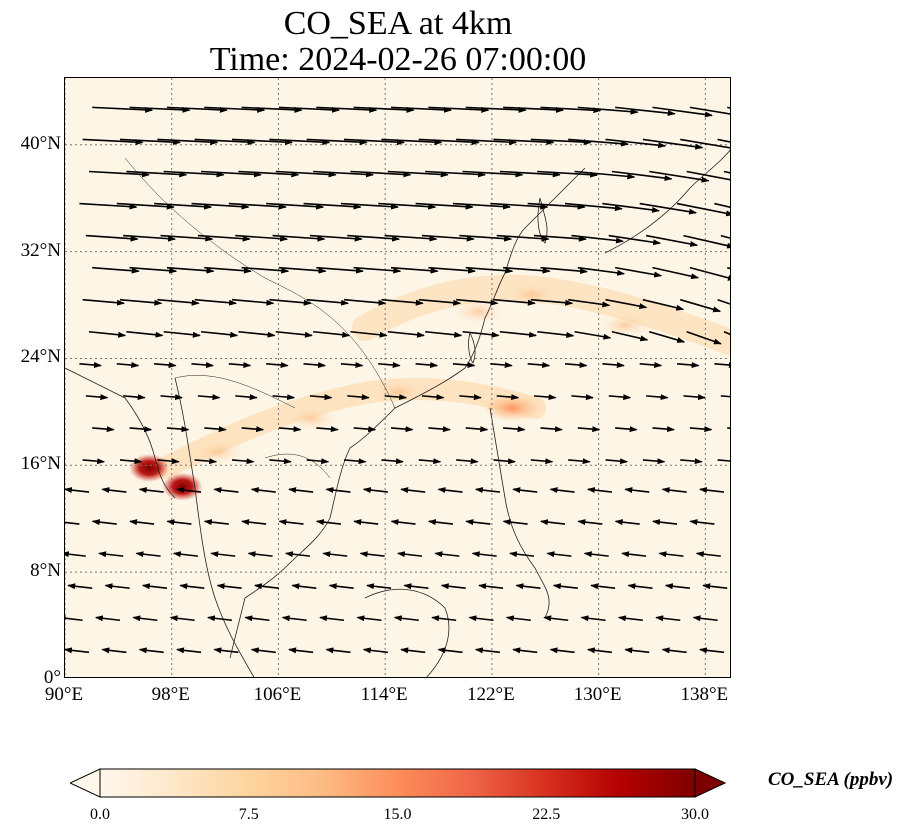 The image size is (916, 836). I want to click on x-tick-label: 90°E, so click(64, 694).